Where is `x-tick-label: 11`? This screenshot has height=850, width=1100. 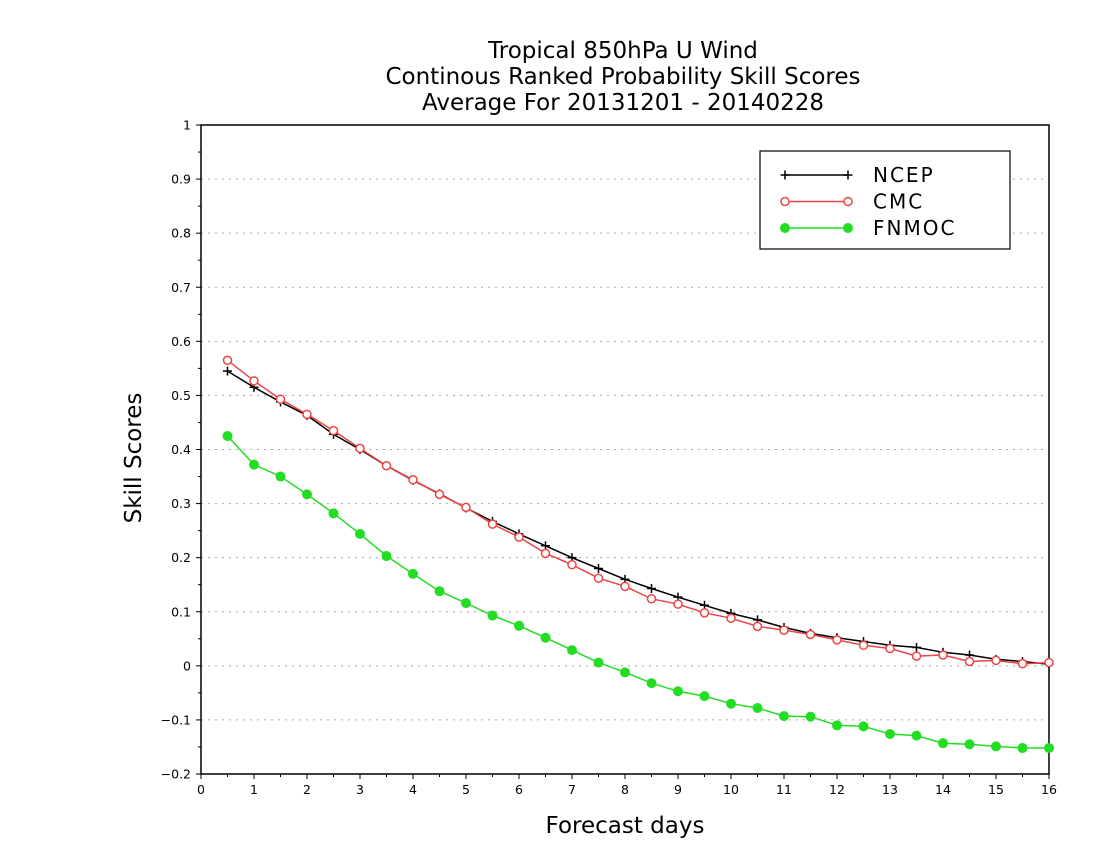
x-tick-label: 11 is located at coordinates (784, 789).